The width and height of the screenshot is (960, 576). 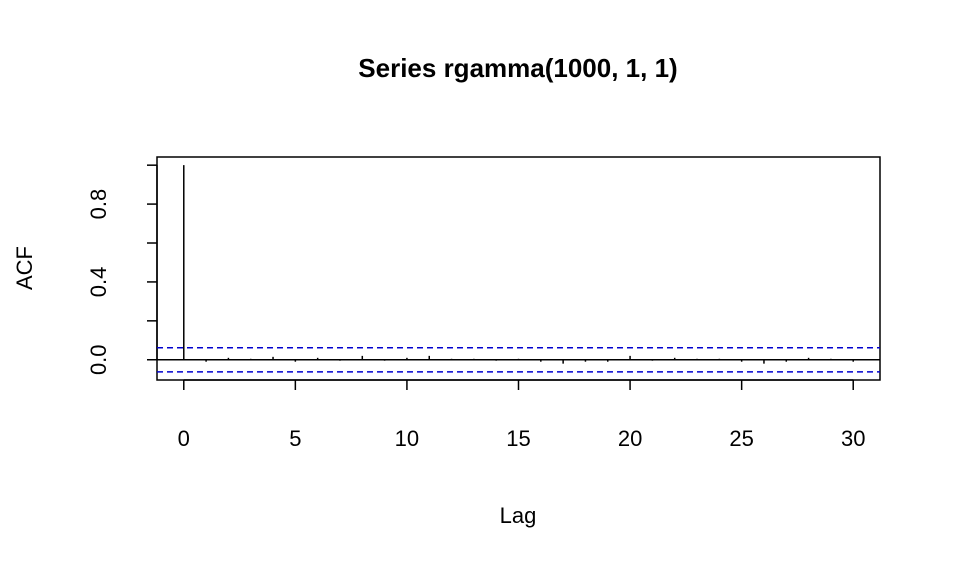 What do you see at coordinates (407, 438) in the screenshot?
I see `x-tick-label: 10` at bounding box center [407, 438].